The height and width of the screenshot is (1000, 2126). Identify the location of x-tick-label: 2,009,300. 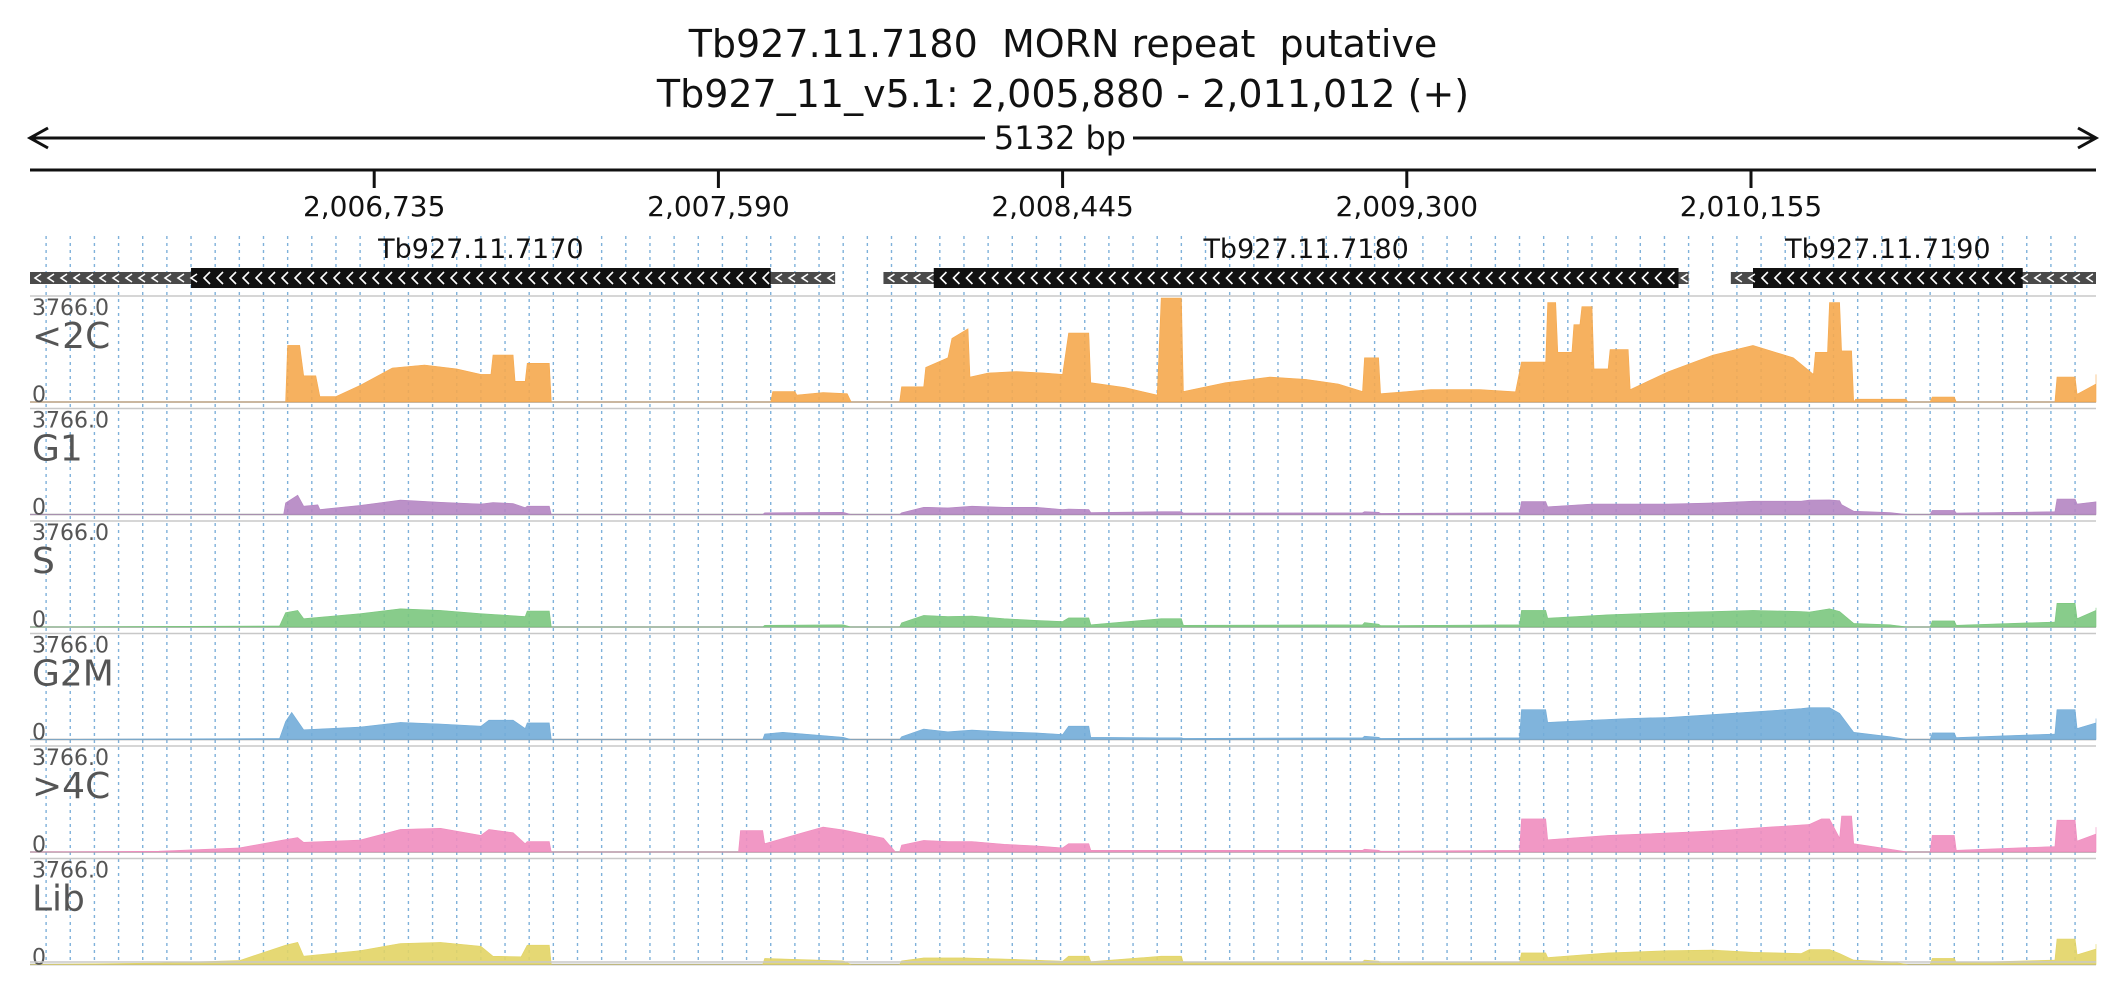
(1407, 206).